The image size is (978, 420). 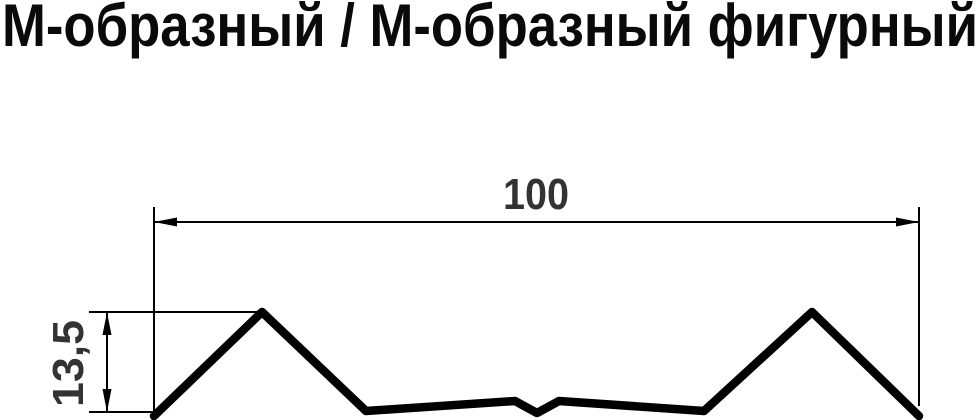 What do you see at coordinates (907, 222) in the screenshot?
I see `arrow-right-icon` at bounding box center [907, 222].